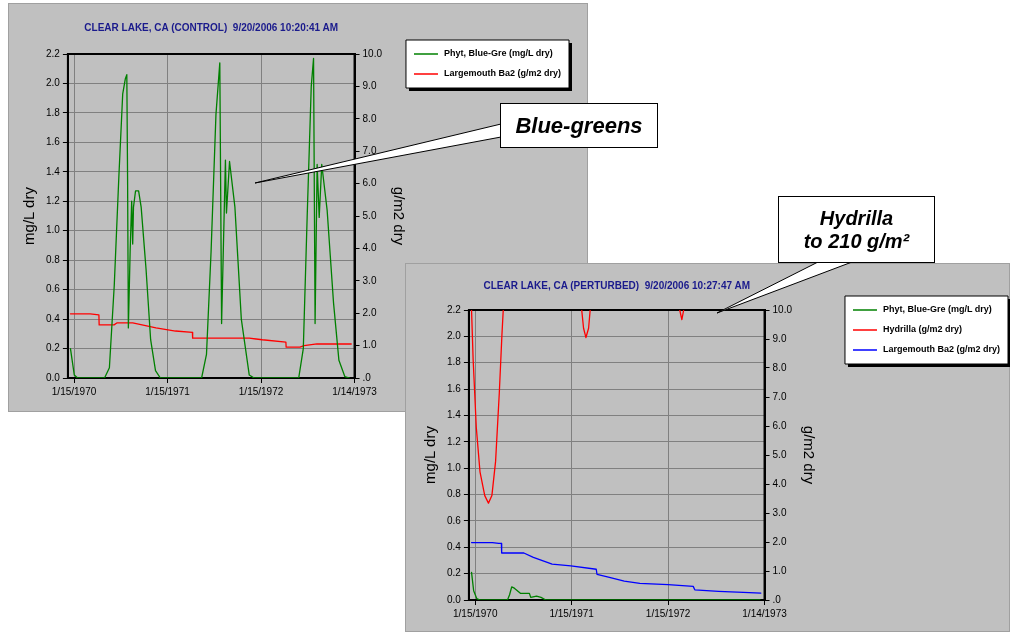 This screenshot has width=1010, height=632. I want to click on text: Hydrilla to 210 g/m², so click(856, 229).